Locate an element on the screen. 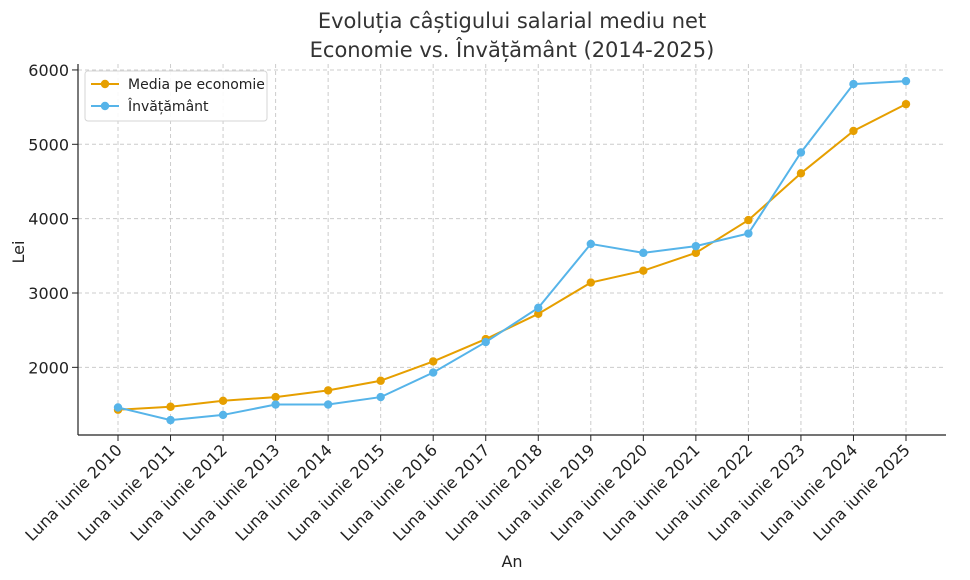 This screenshot has width=970, height=580. x-tick-label: Luna iunie 2018 is located at coordinates (494, 492).